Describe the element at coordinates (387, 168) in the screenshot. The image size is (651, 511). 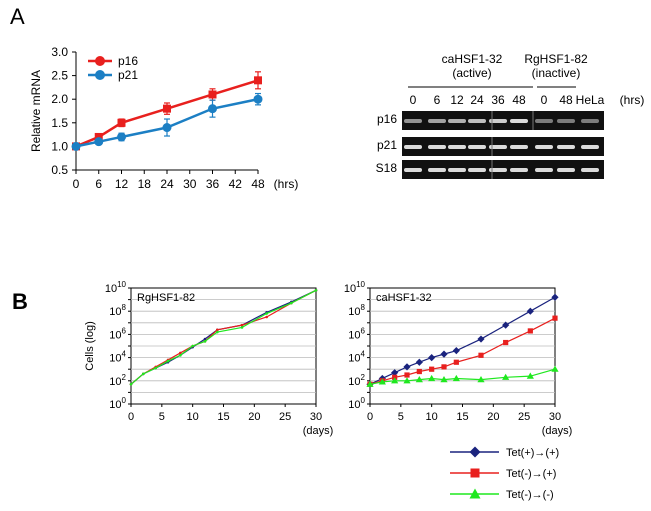
I see `blot-row-label-S18: S18` at that location.